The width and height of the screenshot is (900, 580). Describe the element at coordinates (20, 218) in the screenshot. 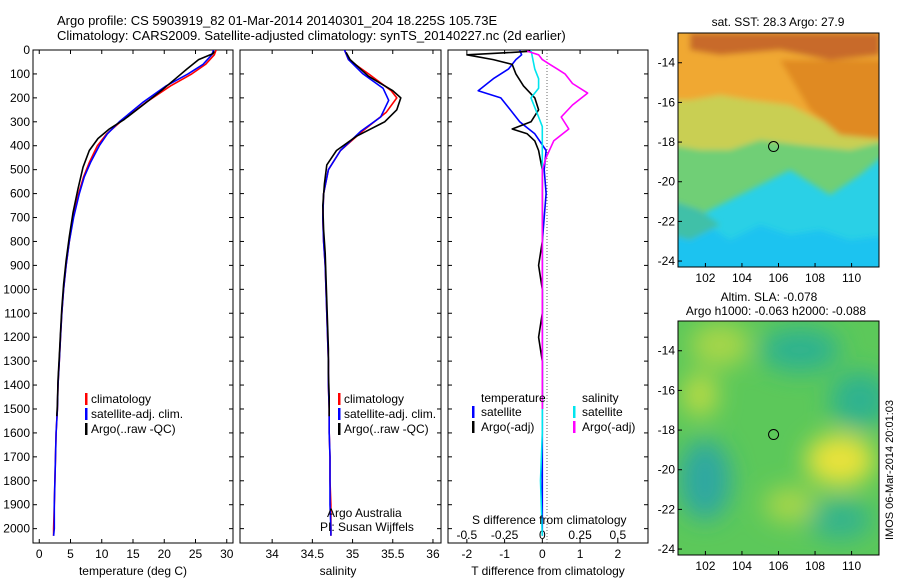

I see `depth-tick-label: 700` at that location.